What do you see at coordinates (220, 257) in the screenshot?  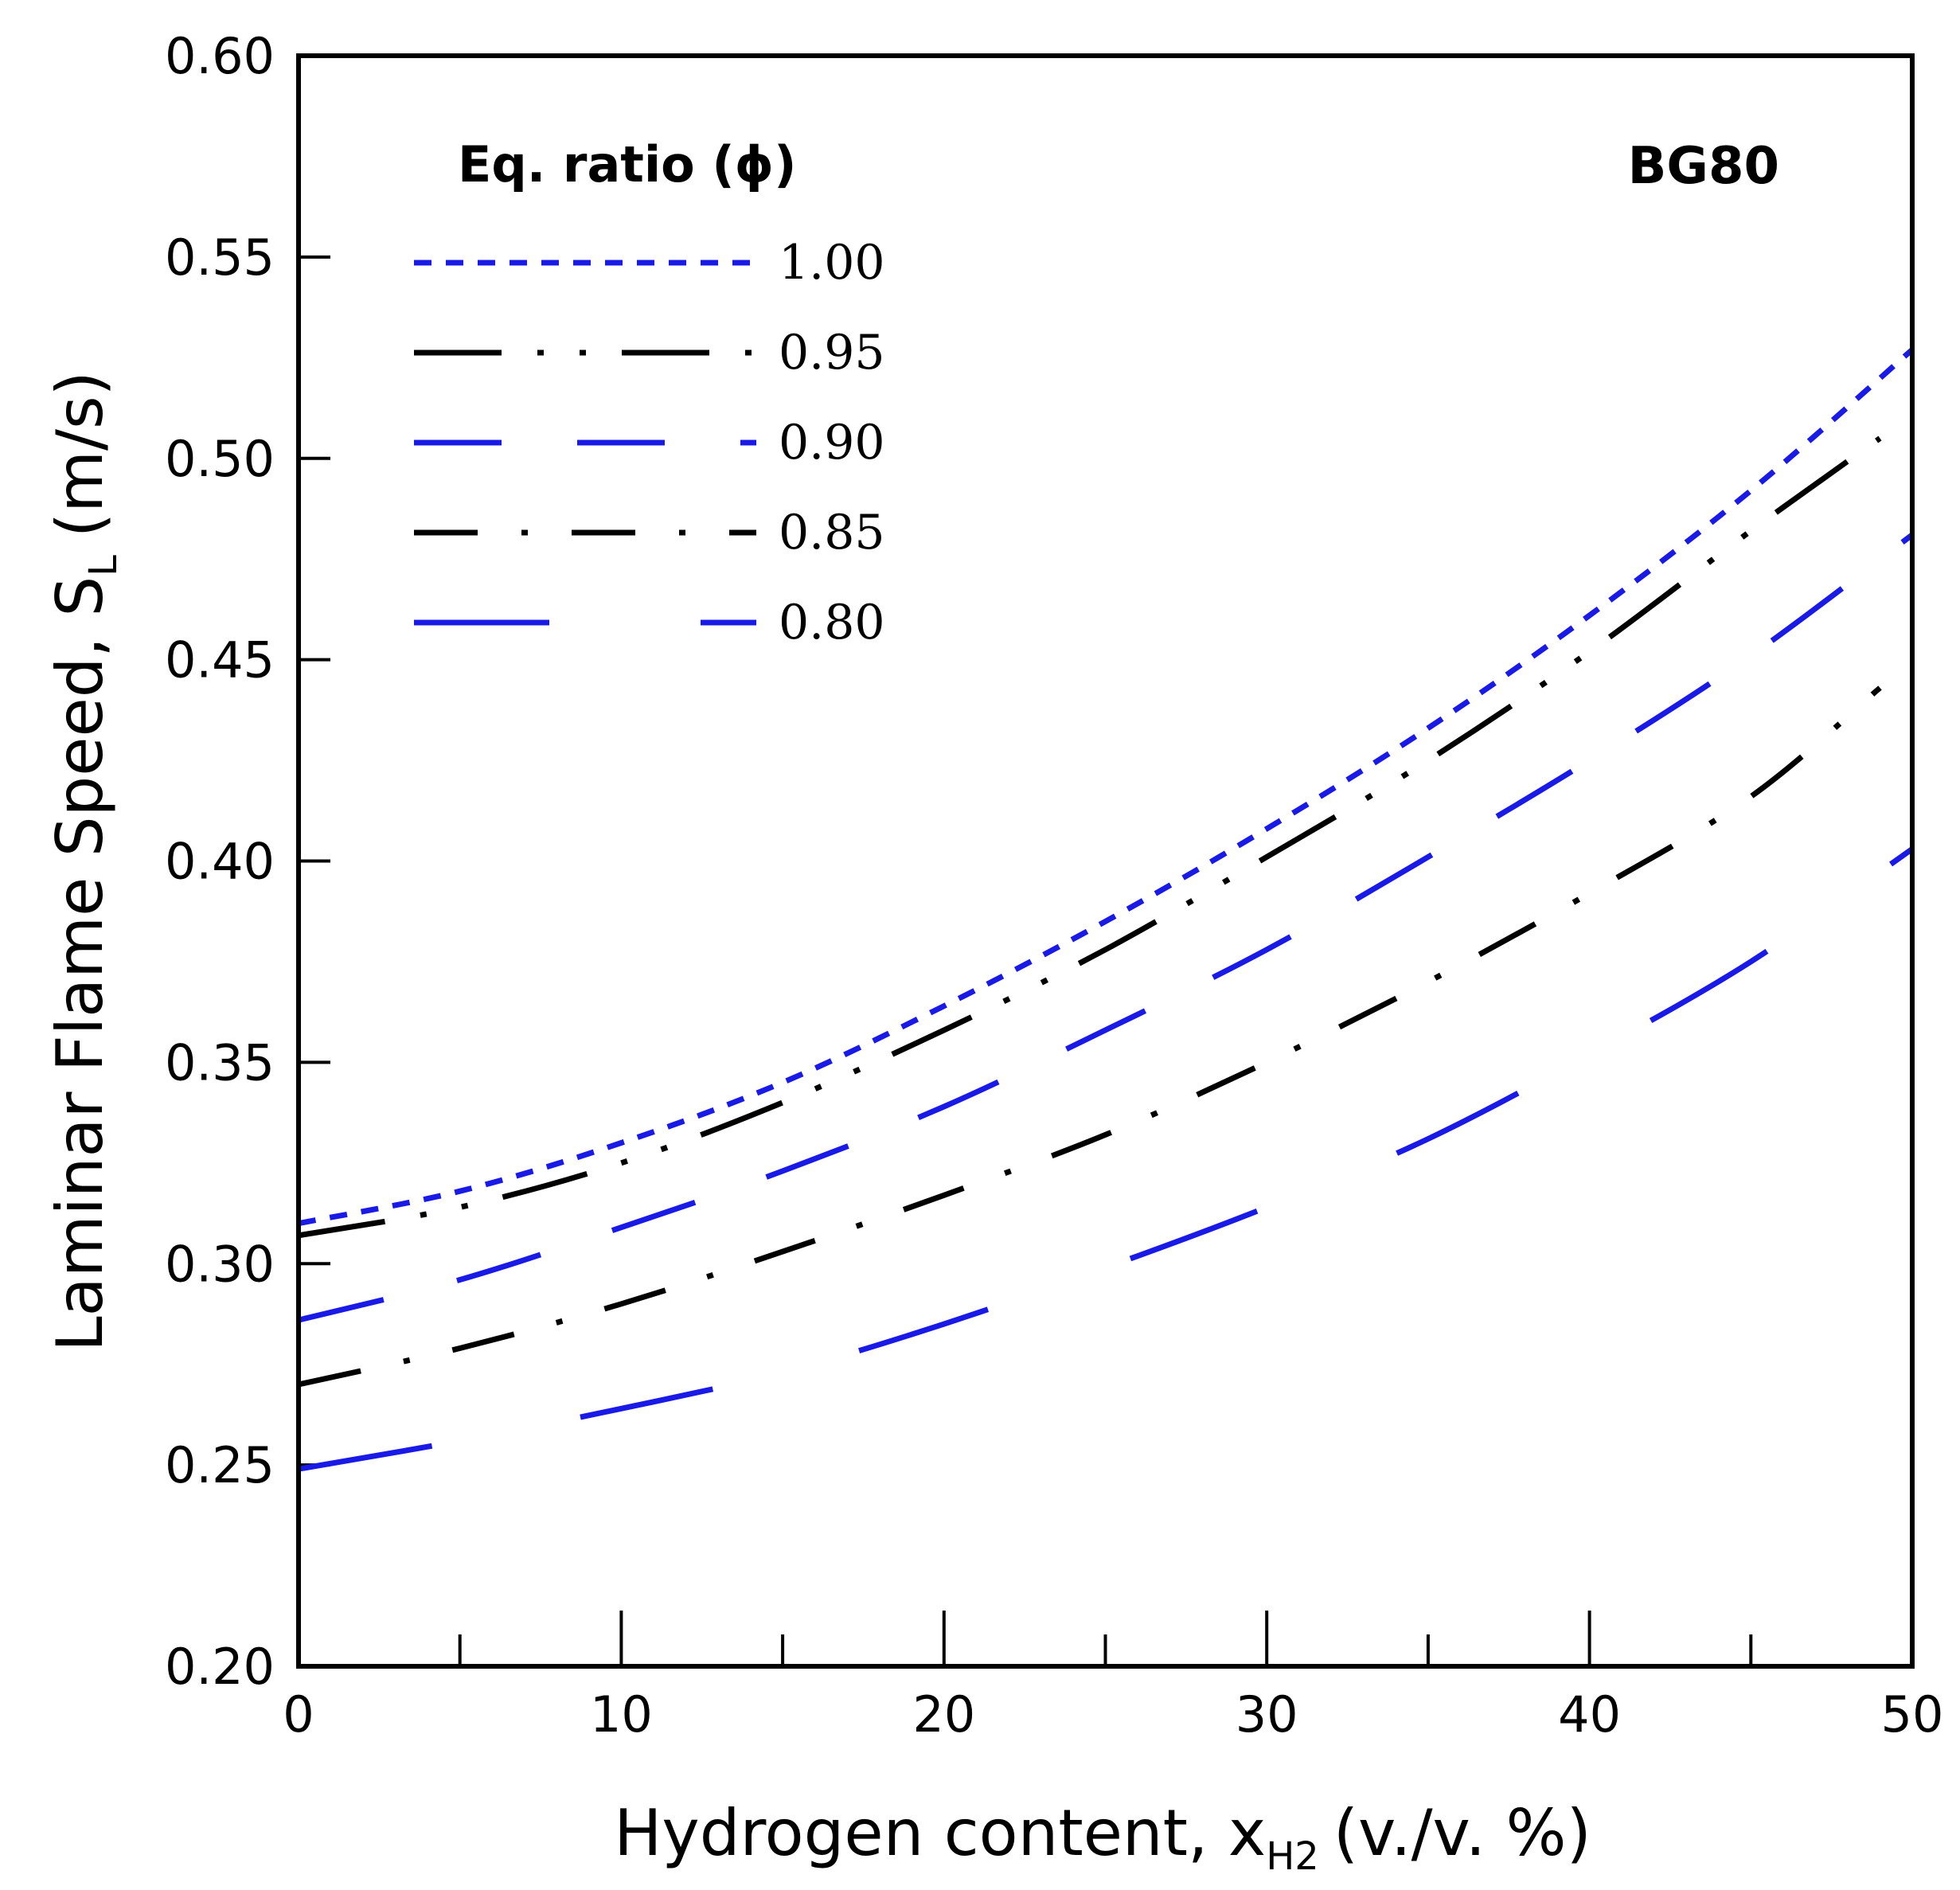 I see `y-tick-label: 0.55` at bounding box center [220, 257].